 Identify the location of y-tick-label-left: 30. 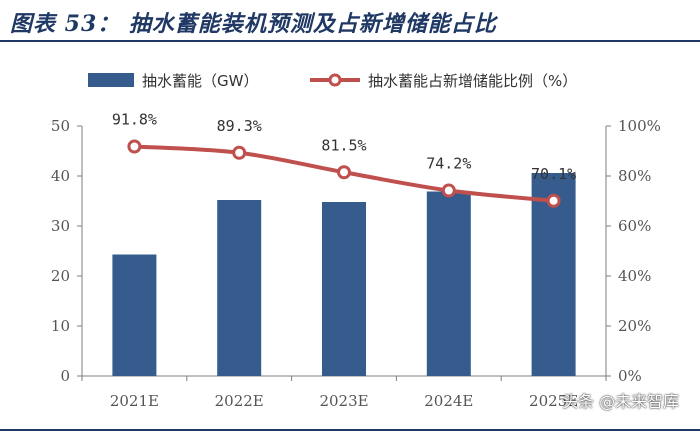
(60, 226).